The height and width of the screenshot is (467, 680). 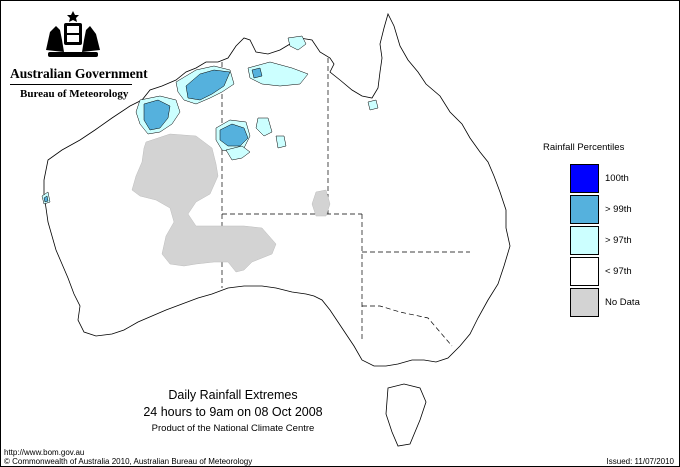 What do you see at coordinates (618, 240) in the screenshot?
I see `legend-label: > 97th` at bounding box center [618, 240].